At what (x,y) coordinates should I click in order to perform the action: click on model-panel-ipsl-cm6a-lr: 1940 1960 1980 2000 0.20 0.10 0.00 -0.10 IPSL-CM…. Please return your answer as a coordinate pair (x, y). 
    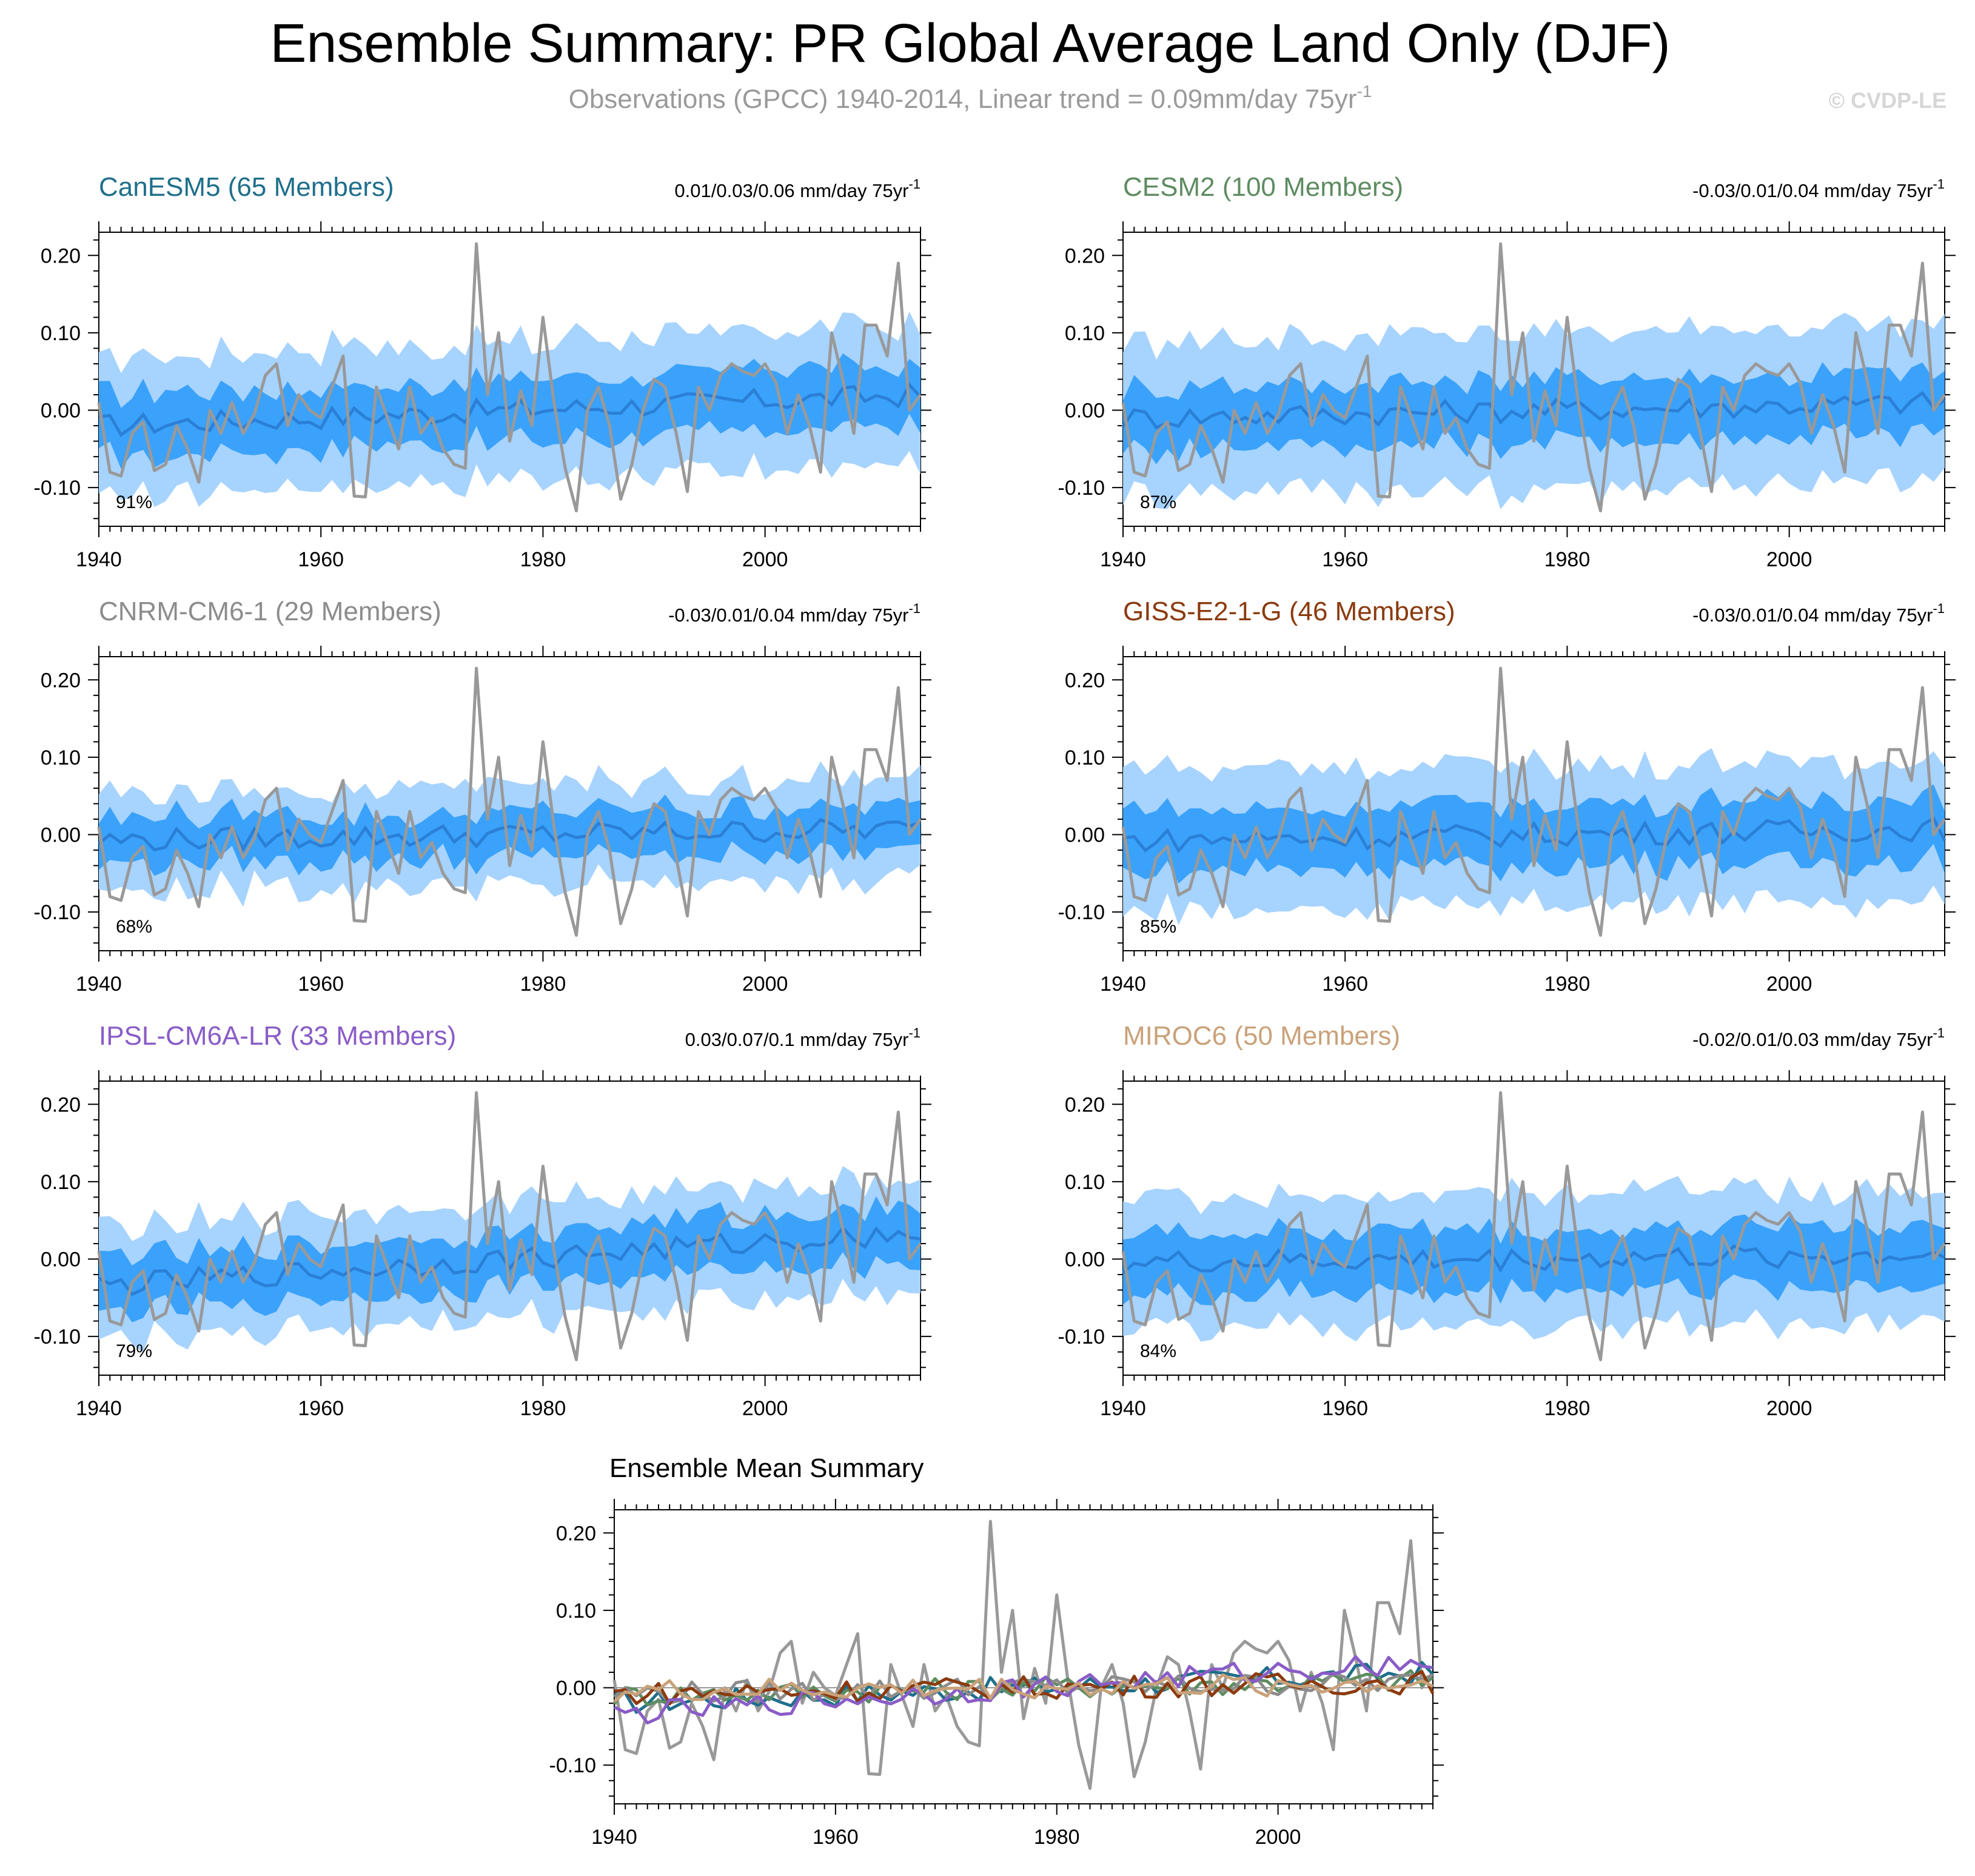
    Looking at the image, I should click on (482, 1220).